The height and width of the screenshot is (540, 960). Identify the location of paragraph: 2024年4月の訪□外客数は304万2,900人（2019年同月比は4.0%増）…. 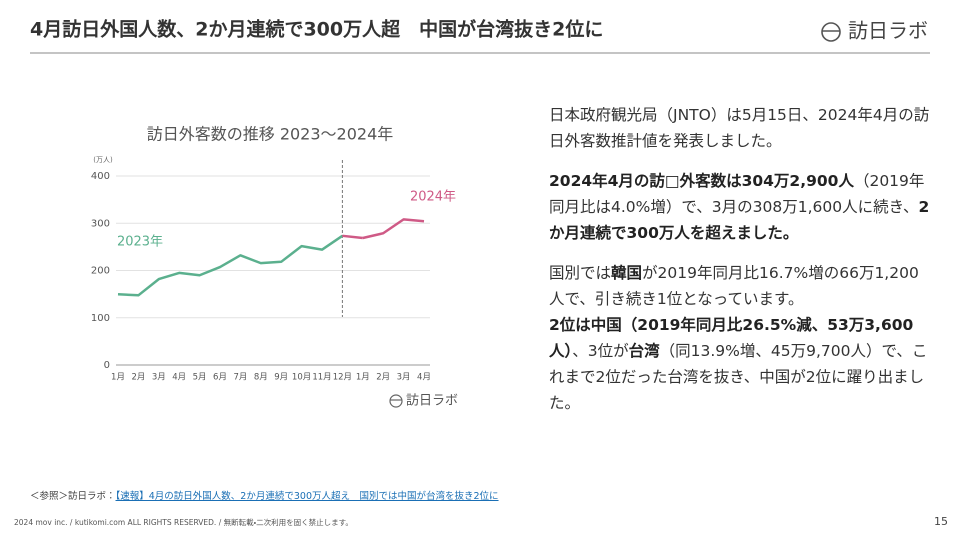
(741, 207).